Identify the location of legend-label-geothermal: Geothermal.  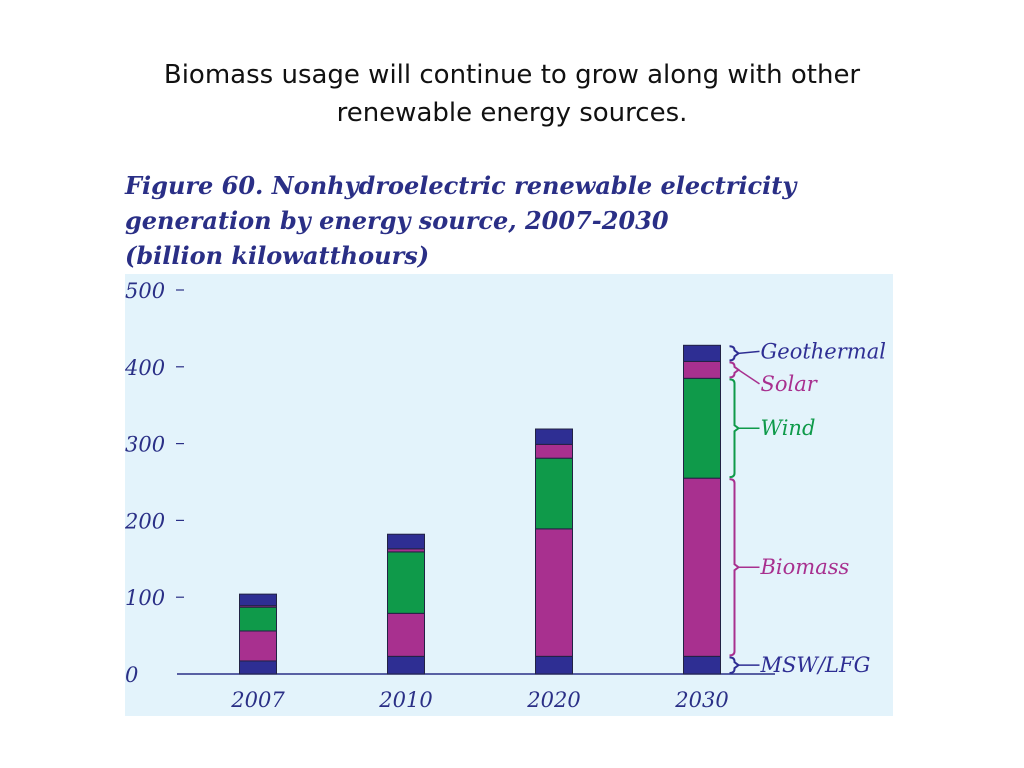
(823, 351).